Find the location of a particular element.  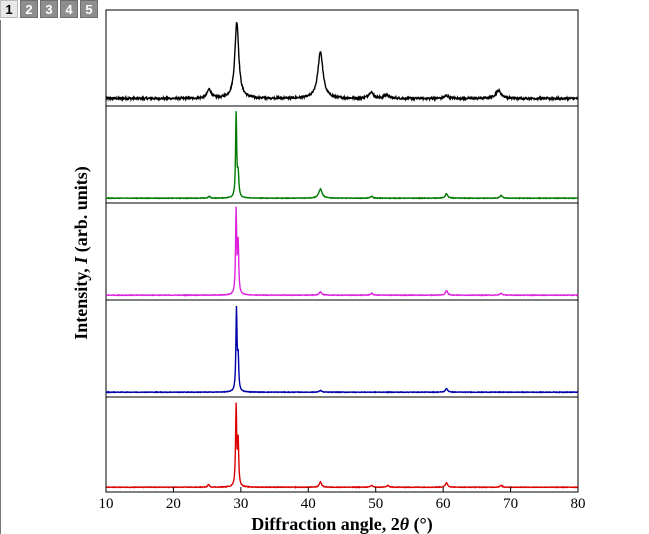

x-tick-label: 80 is located at coordinates (578, 504).